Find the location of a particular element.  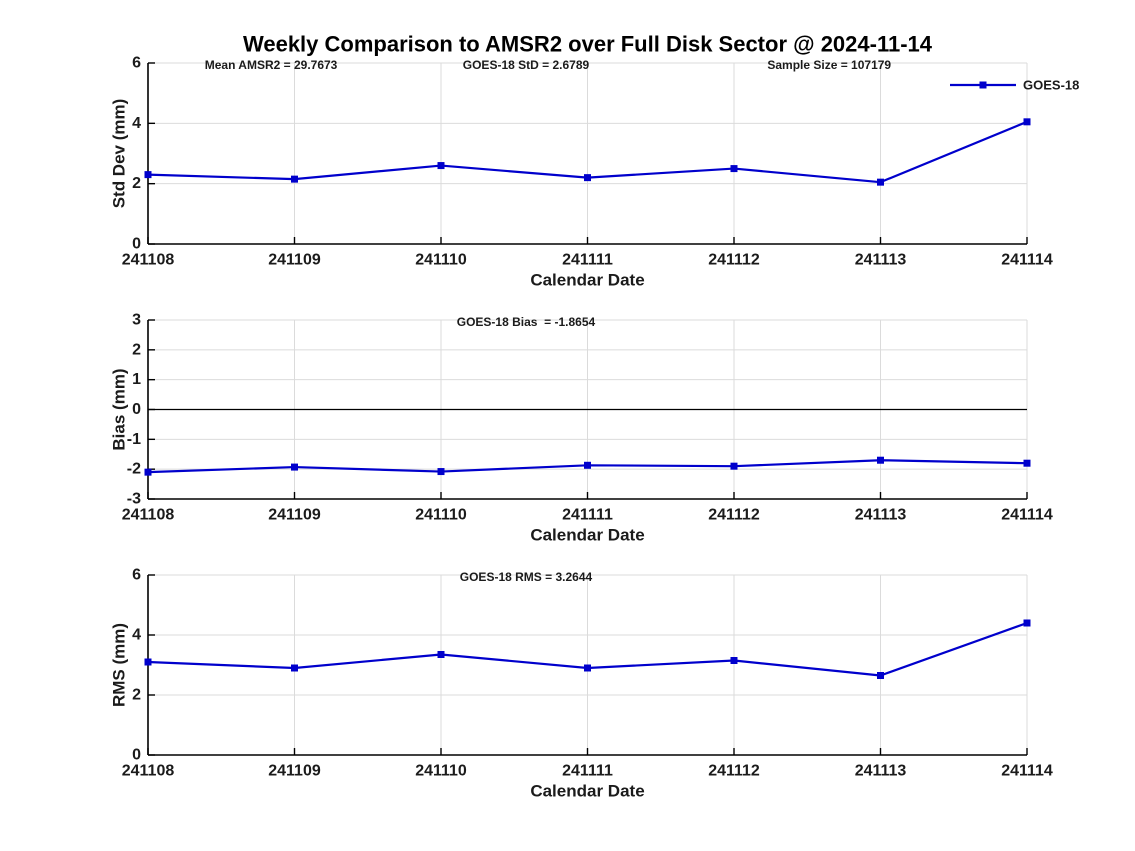

rms-x-tick-label: 241108 is located at coordinates (148, 771).